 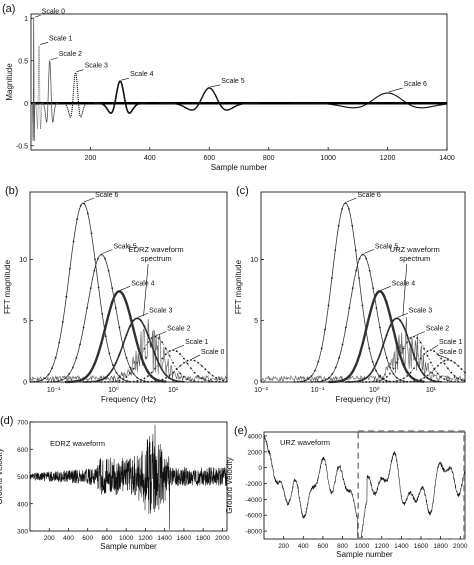 What do you see at coordinates (303, 546) in the screenshot?
I see `x-tick-label: 400` at bounding box center [303, 546].